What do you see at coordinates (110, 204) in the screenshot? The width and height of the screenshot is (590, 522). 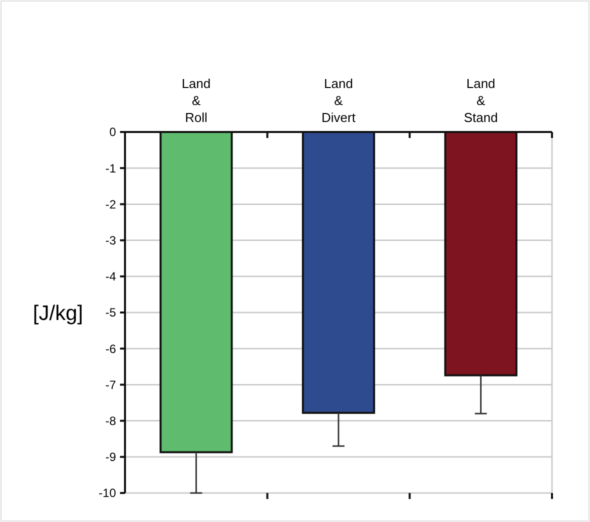 I see `y-tick-label: -2` at bounding box center [110, 204].